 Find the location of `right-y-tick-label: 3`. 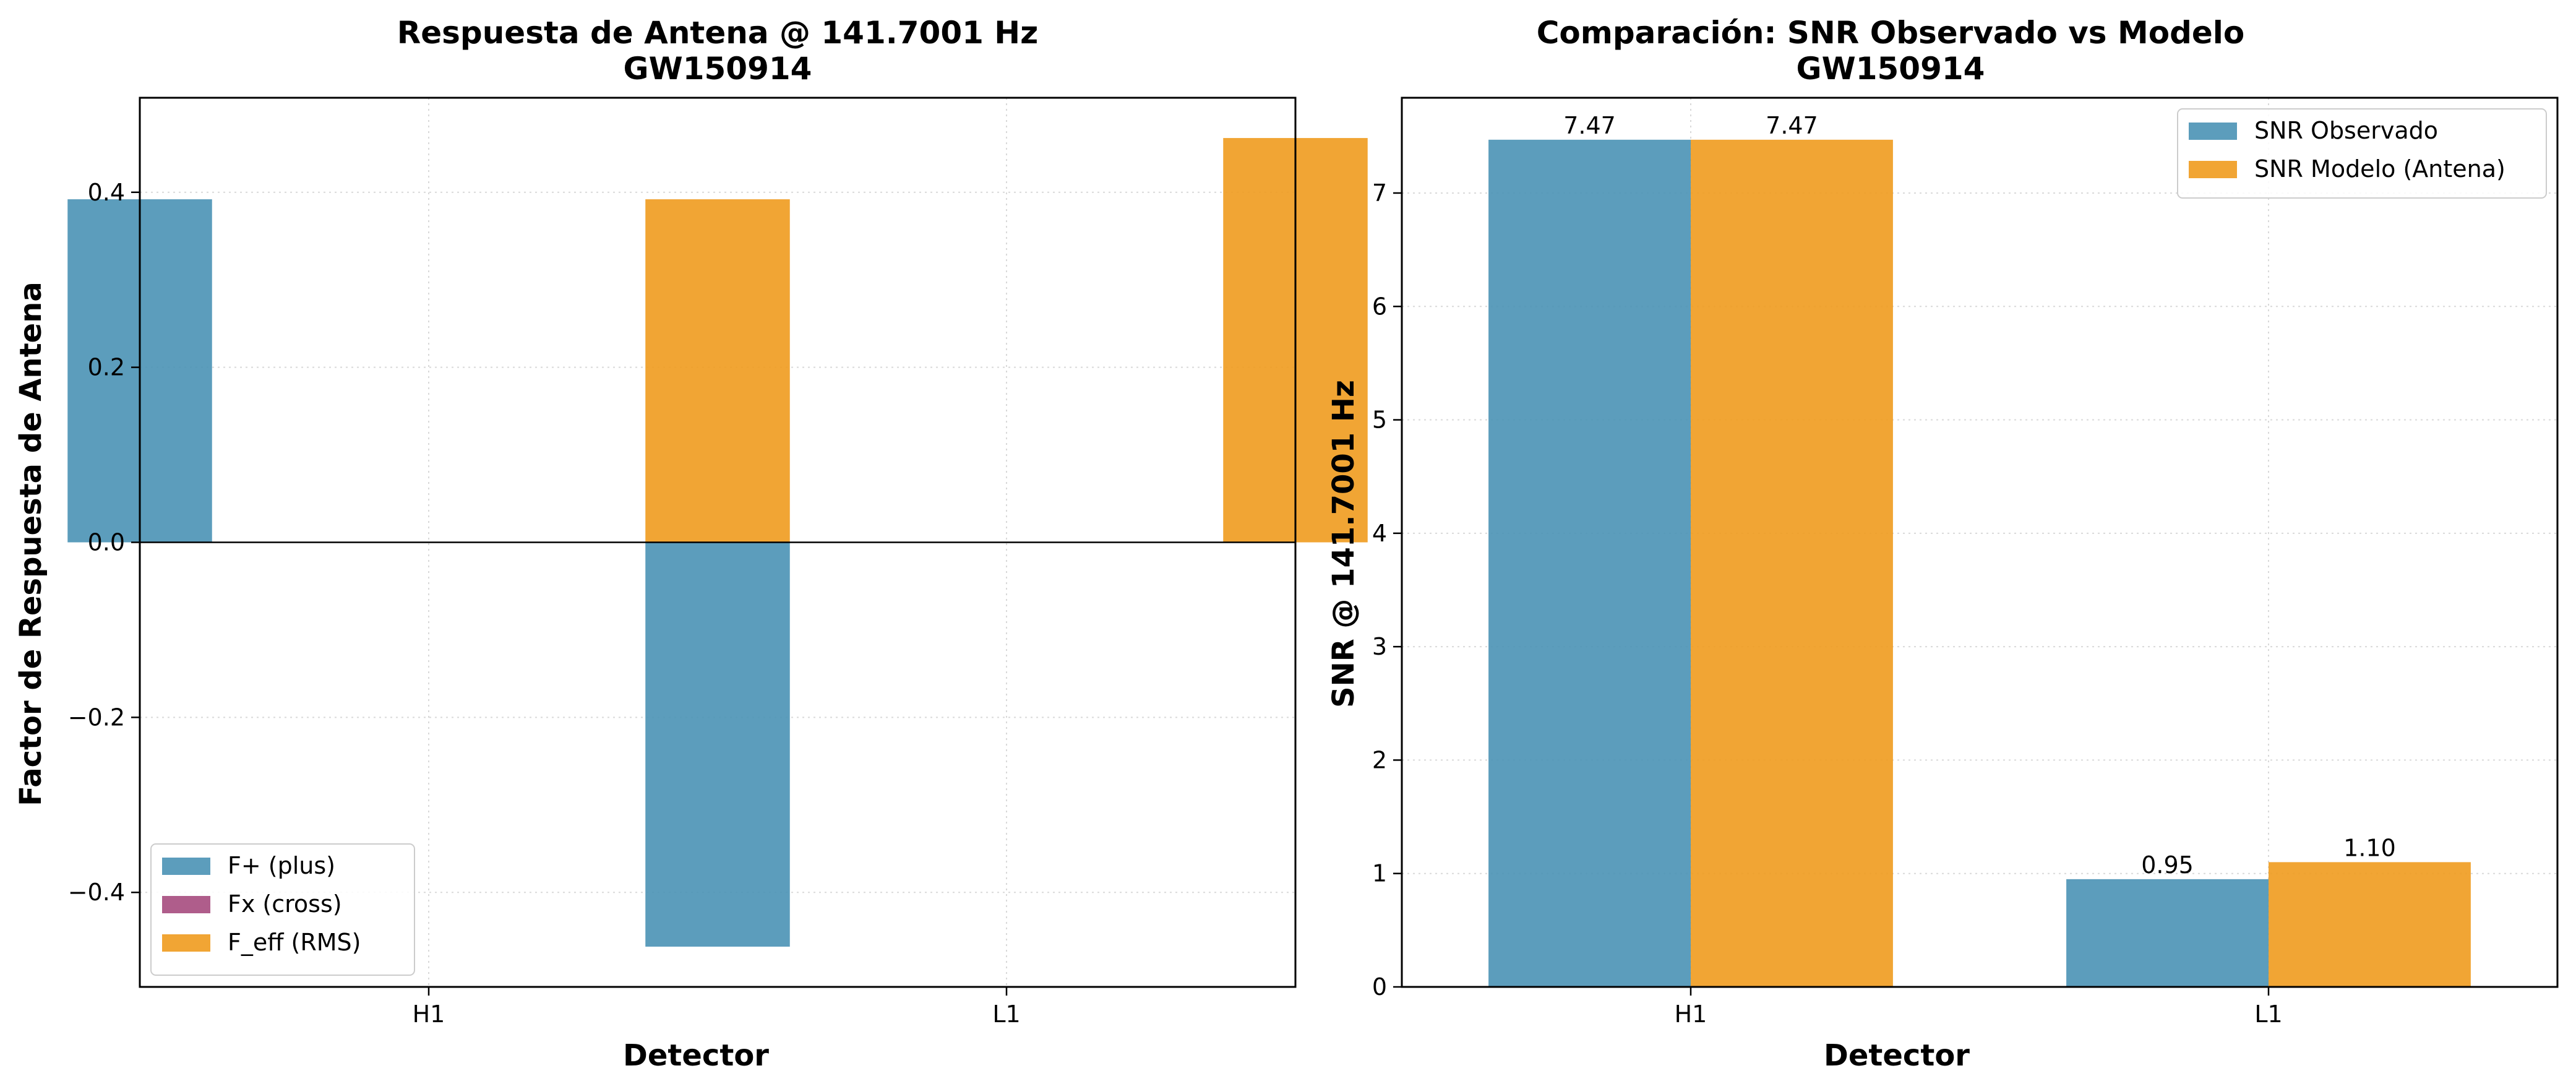

right-y-tick-label: 3 is located at coordinates (1380, 646).